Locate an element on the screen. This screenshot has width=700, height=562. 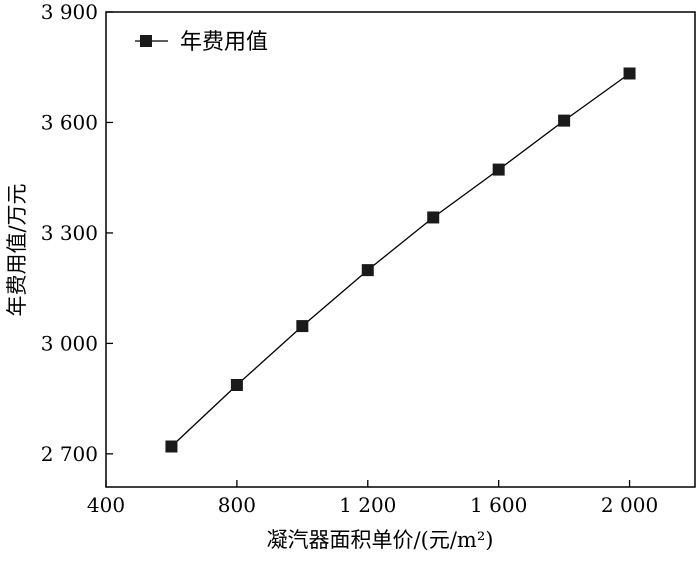
y-tick-label: 3 000 is located at coordinates (69, 343).